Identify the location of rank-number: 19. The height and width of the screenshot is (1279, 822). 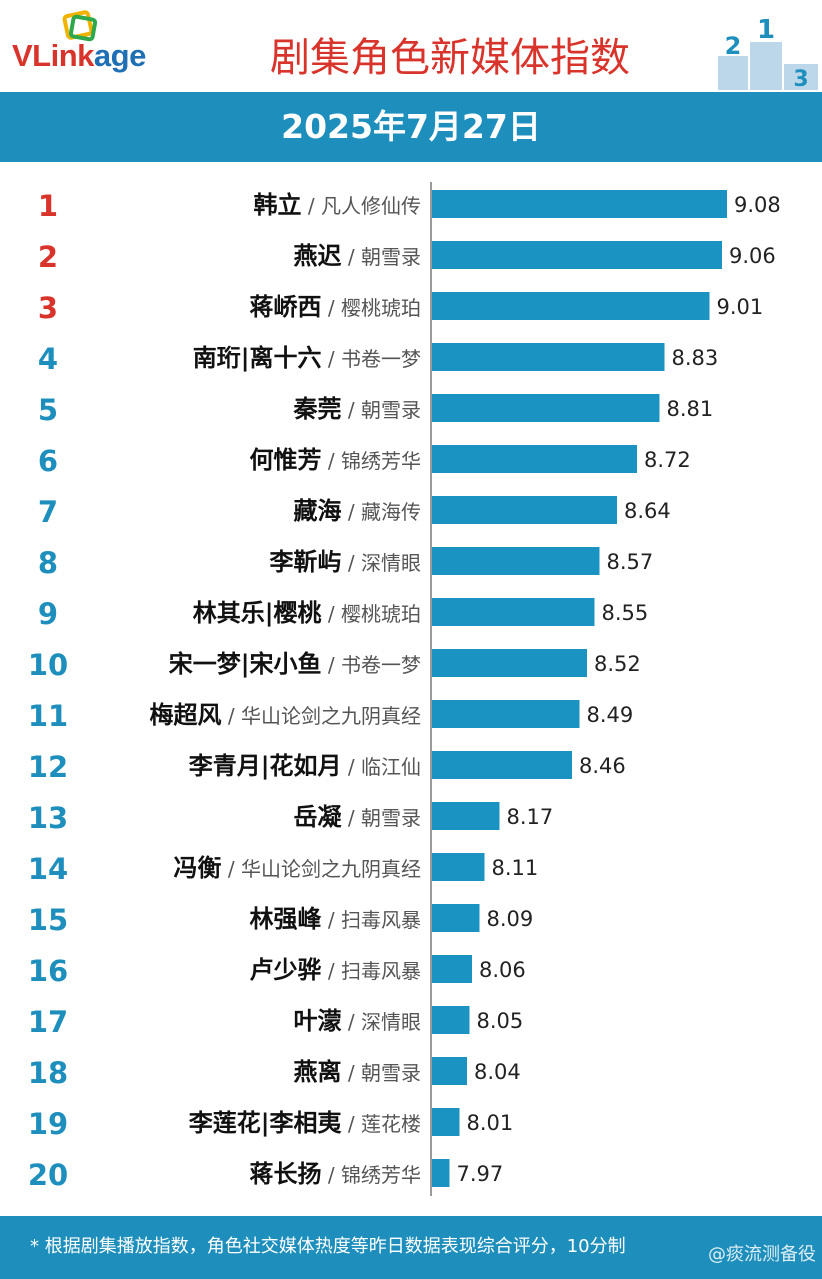
(48, 1124).